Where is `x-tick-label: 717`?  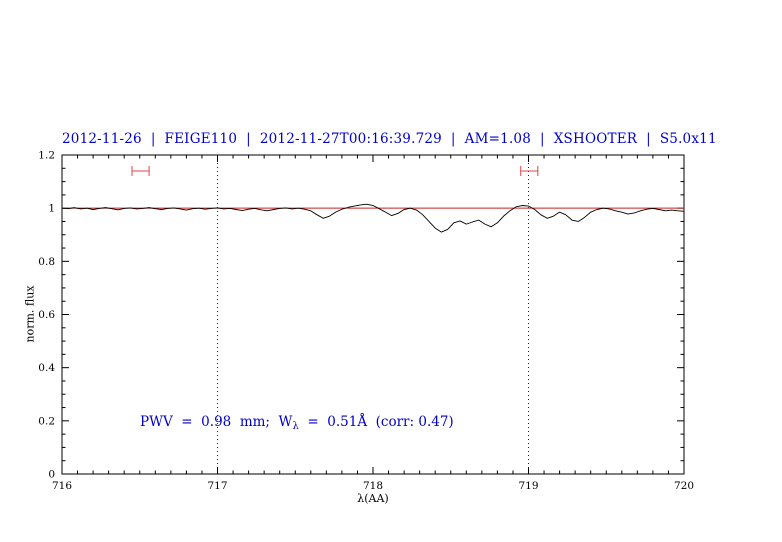
x-tick-label: 717 is located at coordinates (217, 486).